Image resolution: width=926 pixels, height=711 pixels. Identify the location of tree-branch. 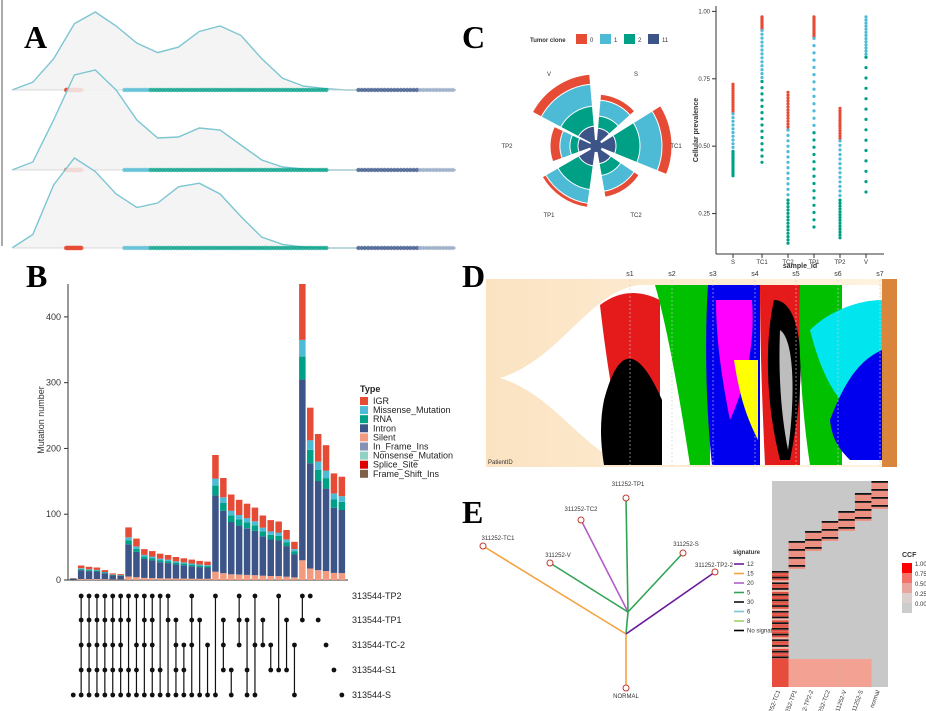
(670, 603).